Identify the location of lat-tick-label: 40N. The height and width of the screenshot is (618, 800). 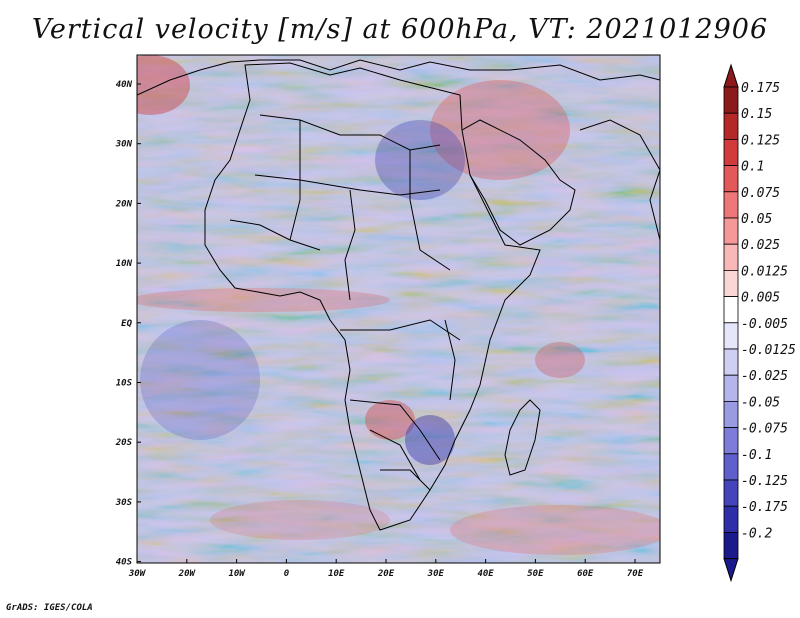
(124, 85).